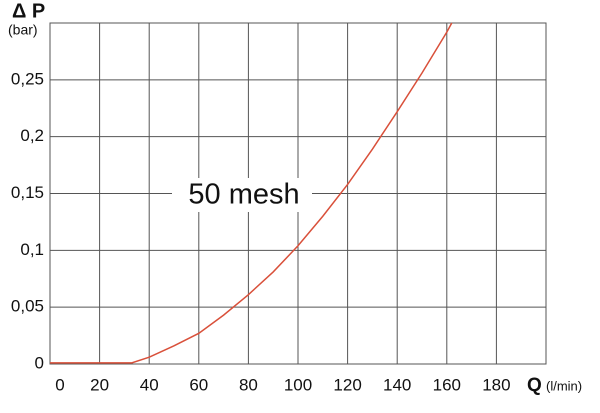 This screenshot has height=413, width=600. I want to click on x-tick-label: 40, so click(149, 384).